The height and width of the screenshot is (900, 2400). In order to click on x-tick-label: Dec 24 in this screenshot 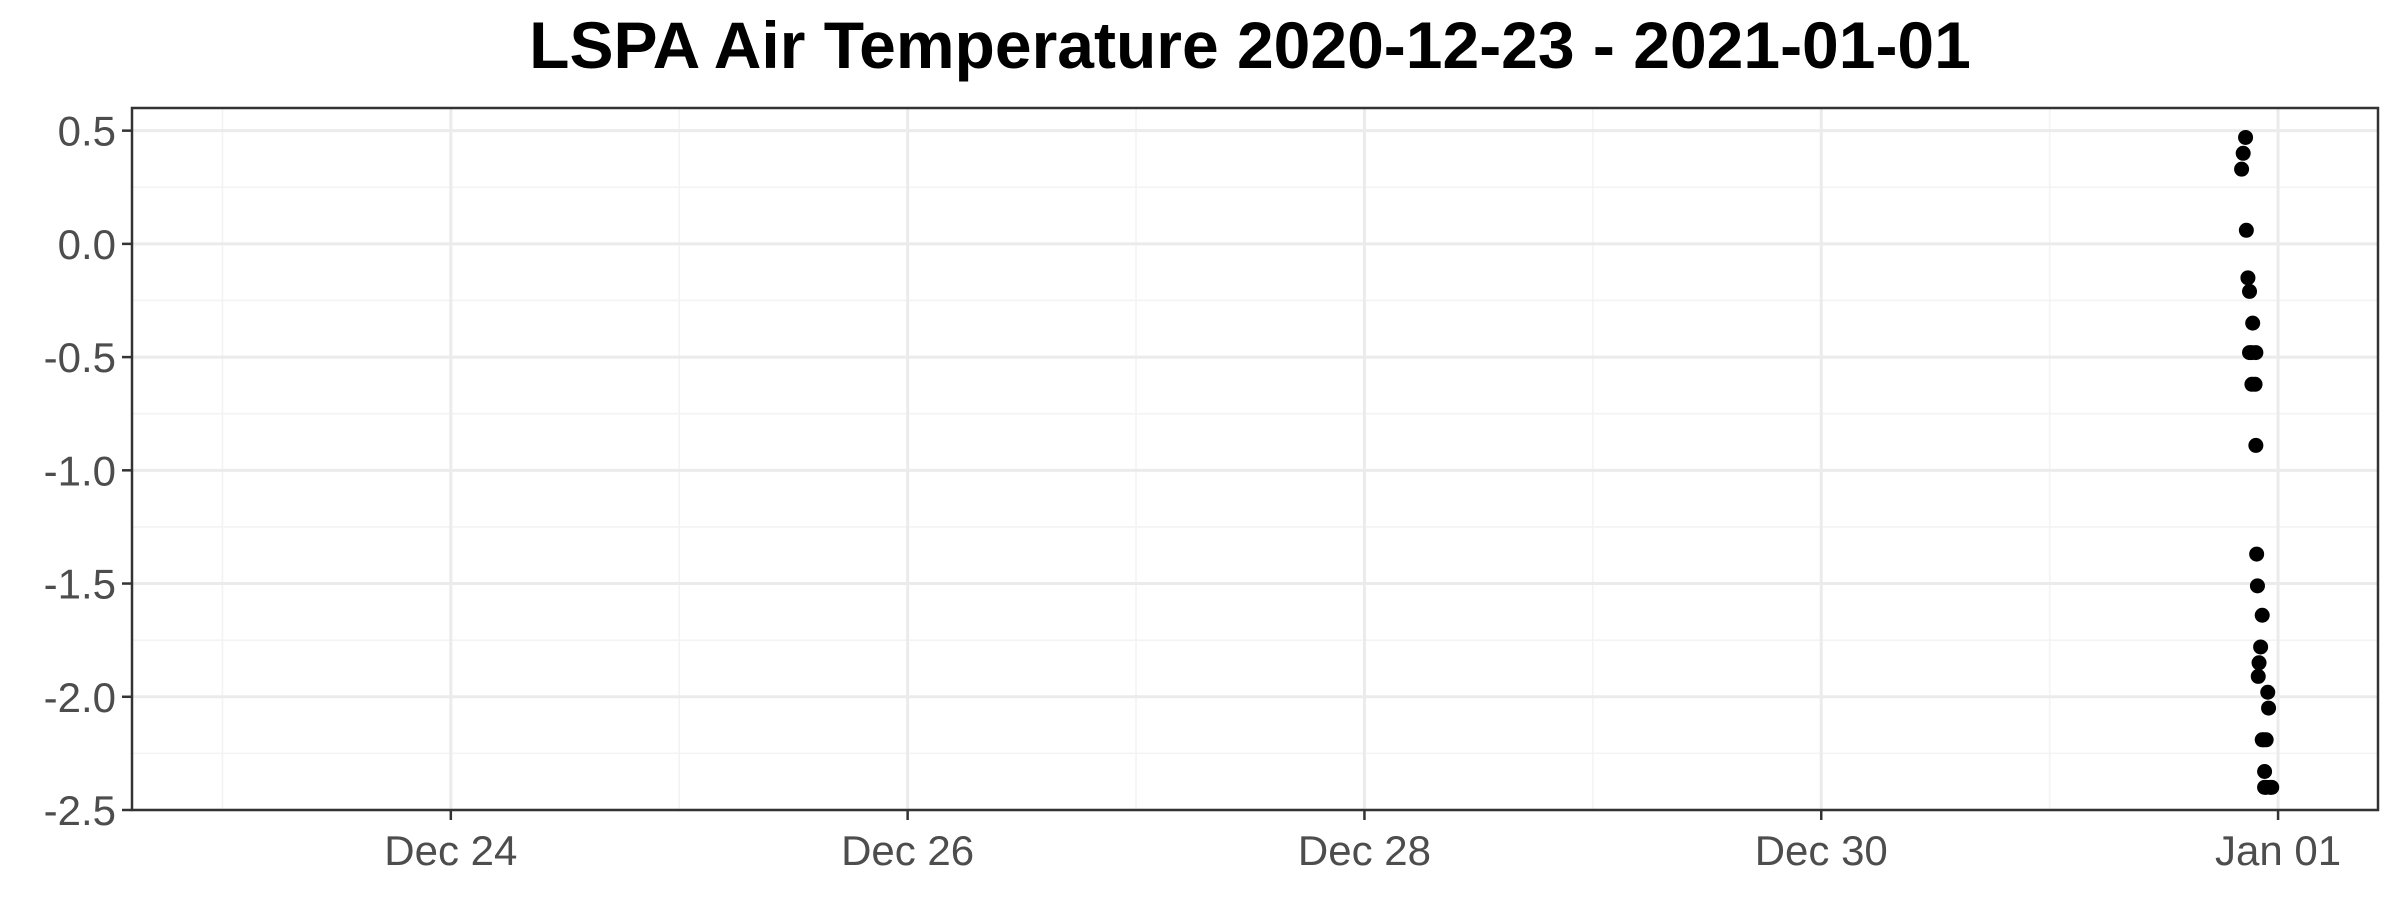, I will do `click(450, 850)`.